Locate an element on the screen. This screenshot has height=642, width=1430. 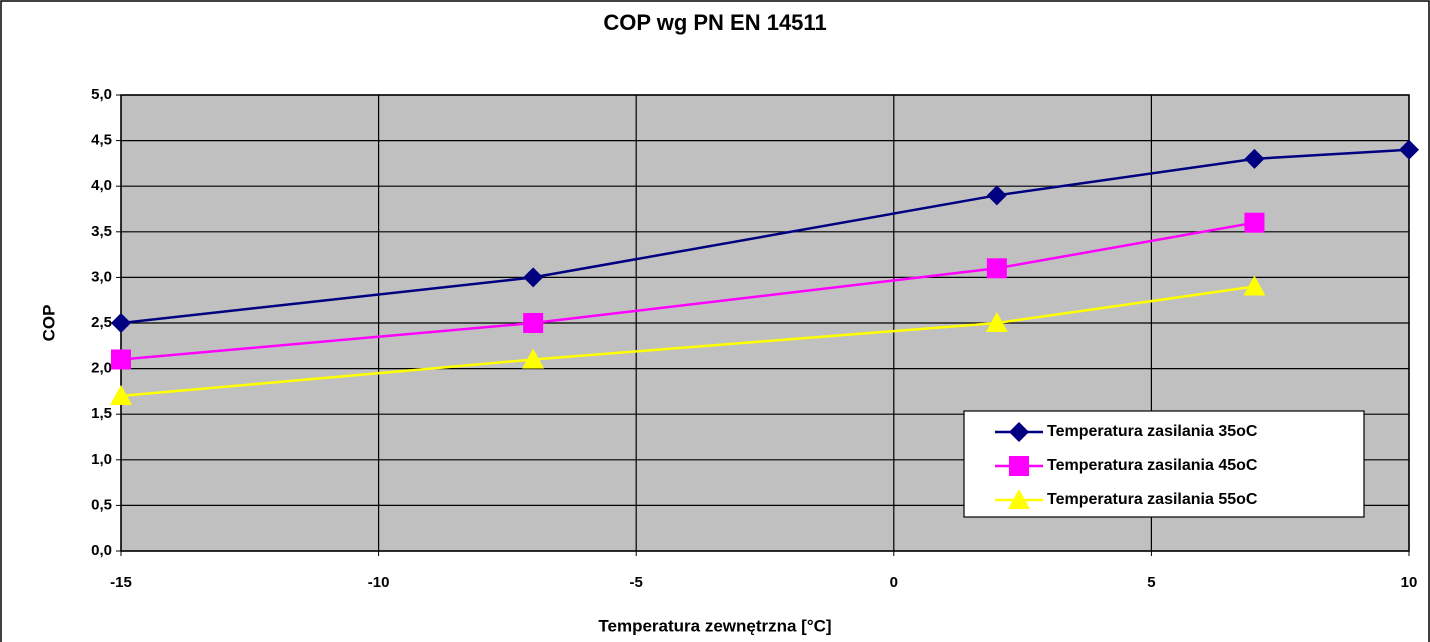
y-tick-label: 1,5 is located at coordinates (101, 413).